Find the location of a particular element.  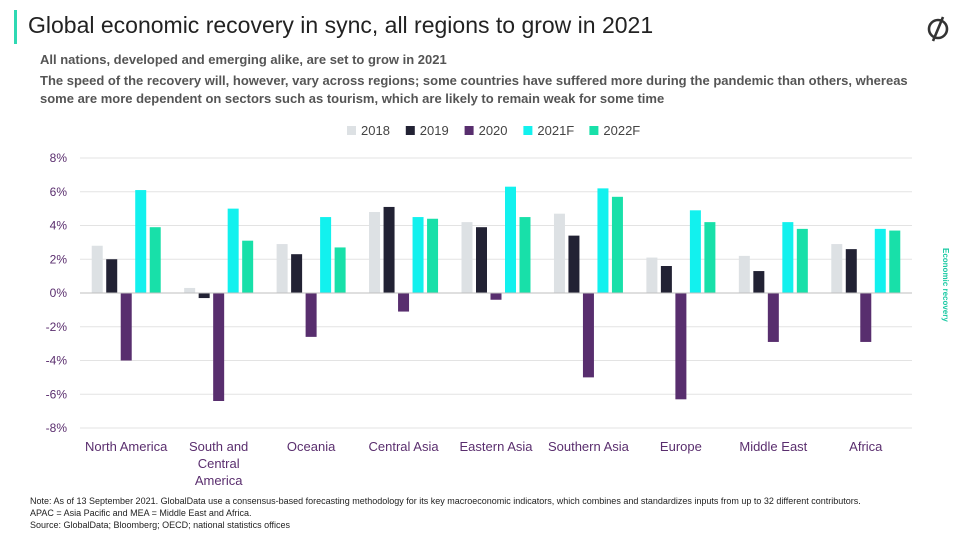

legend-label: 2022F is located at coordinates (621, 130).